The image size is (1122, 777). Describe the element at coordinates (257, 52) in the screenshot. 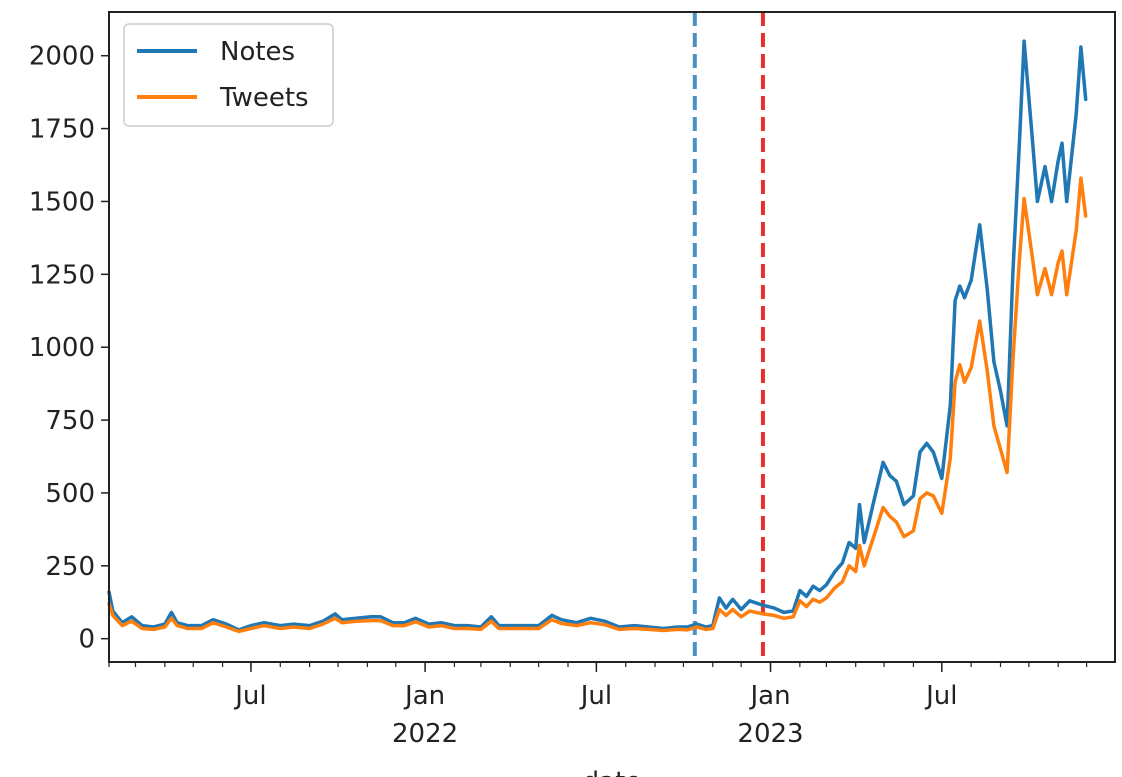

I see `legend-label-notes: Notes` at that location.